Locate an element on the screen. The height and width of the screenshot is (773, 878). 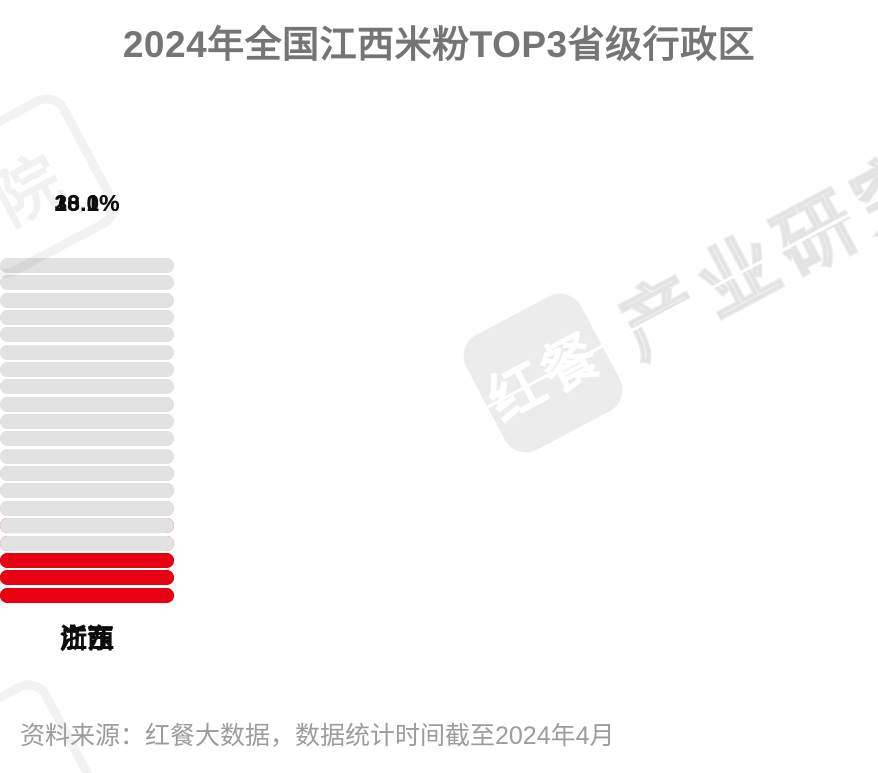
category-label: 江西 is located at coordinates (87, 639).